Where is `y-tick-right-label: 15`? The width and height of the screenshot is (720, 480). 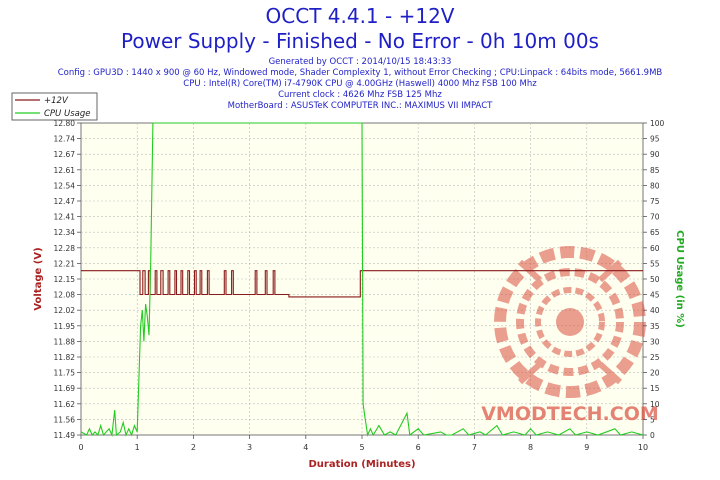 y-tick-right-label: 15 is located at coordinates (655, 388).